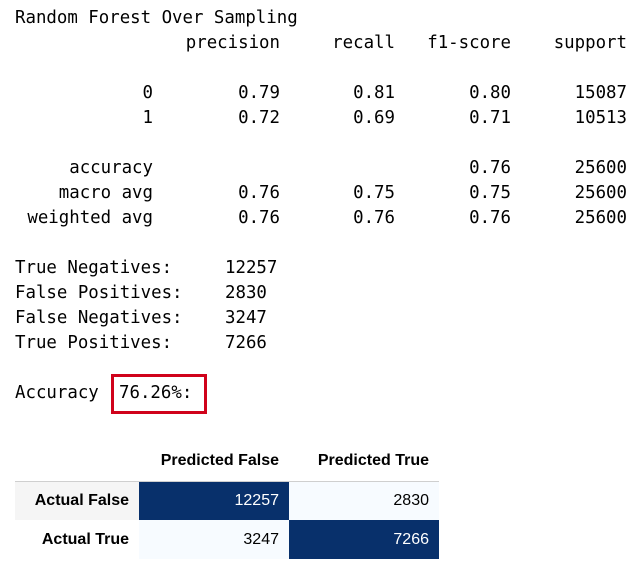 Image resolution: width=643 pixels, height=572 pixels. I want to click on count-value: 2830, so click(246, 293).